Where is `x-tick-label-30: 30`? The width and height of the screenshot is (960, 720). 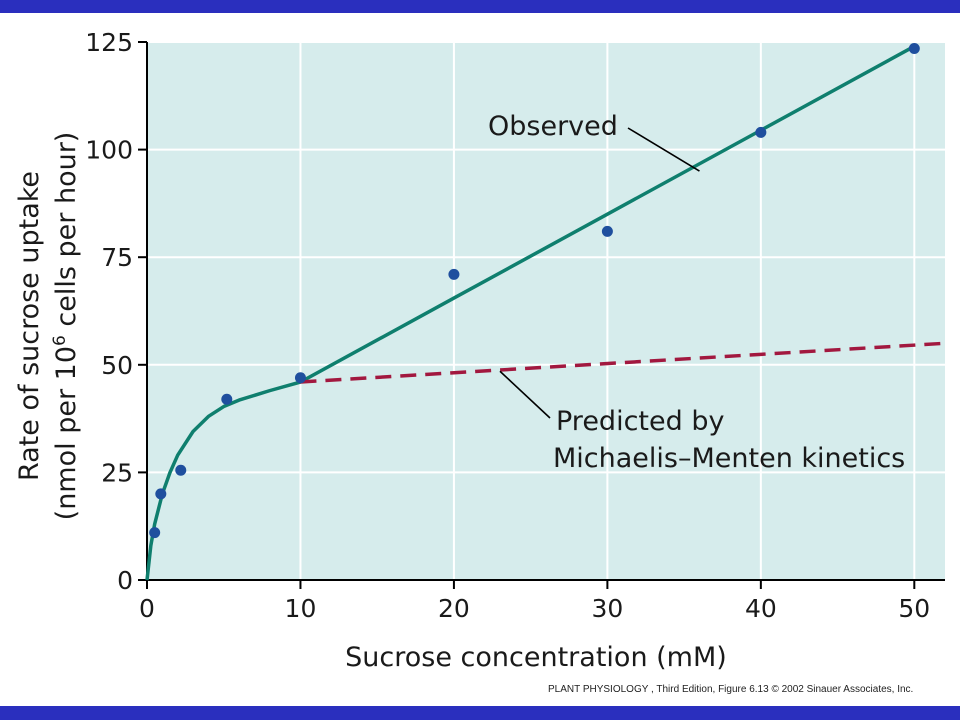 x-tick-label-30: 30 is located at coordinates (607, 608).